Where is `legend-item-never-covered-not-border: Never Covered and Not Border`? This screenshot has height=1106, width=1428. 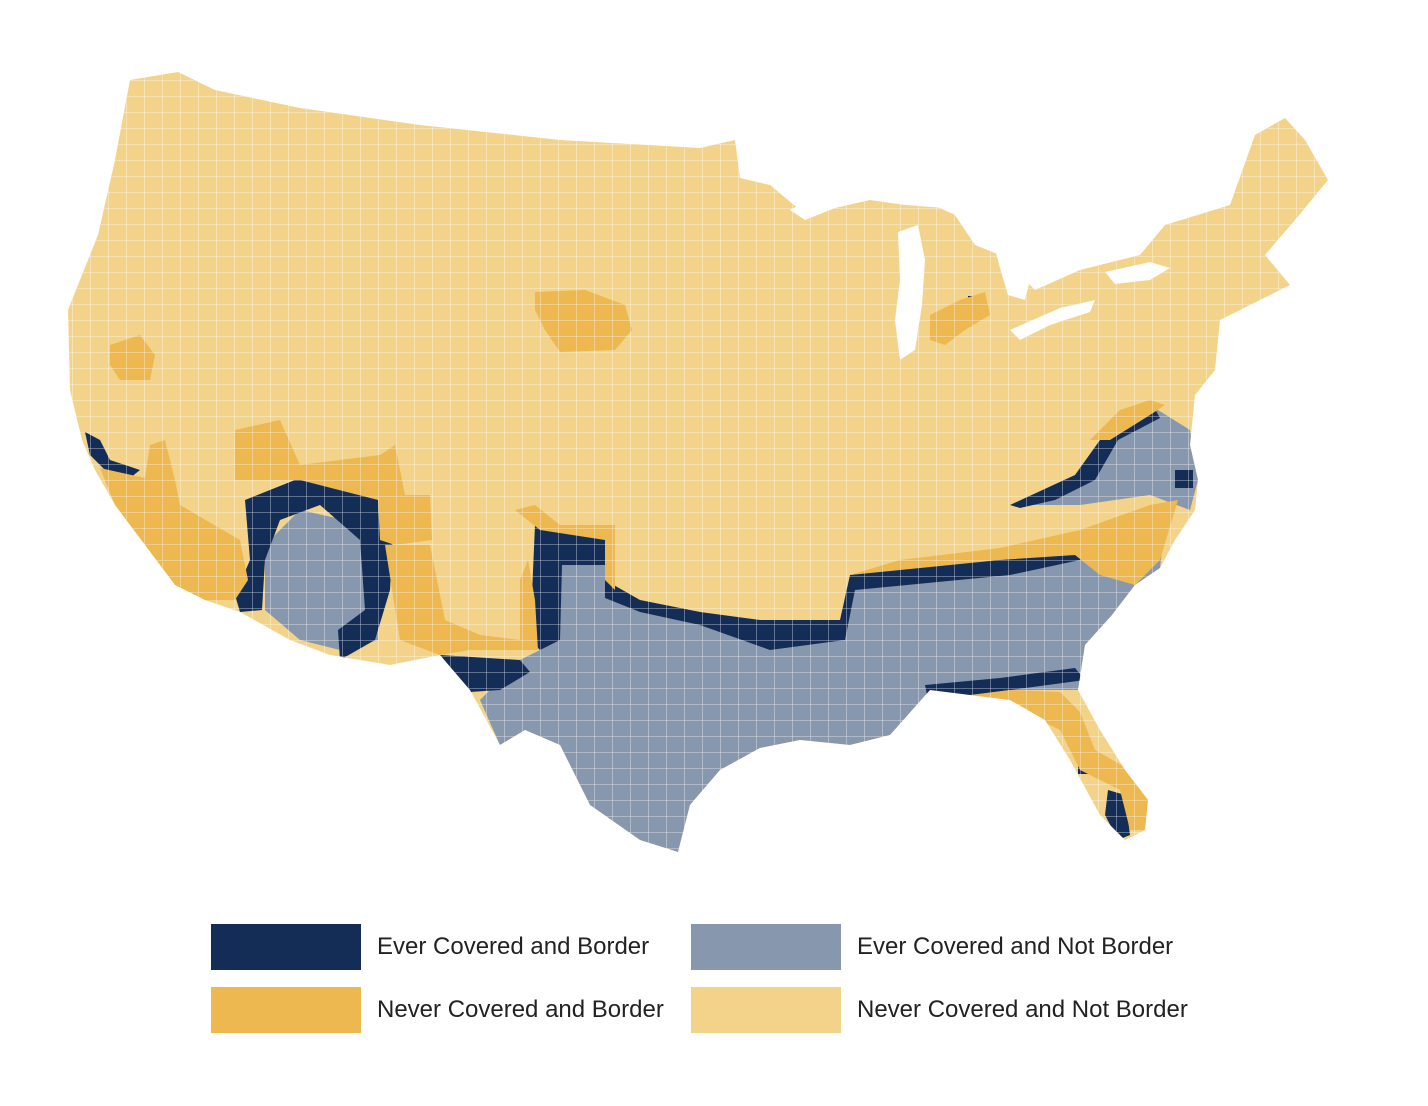
legend-item-never-covered-not-border: Never Covered and Not Border is located at coordinates (939, 1010).